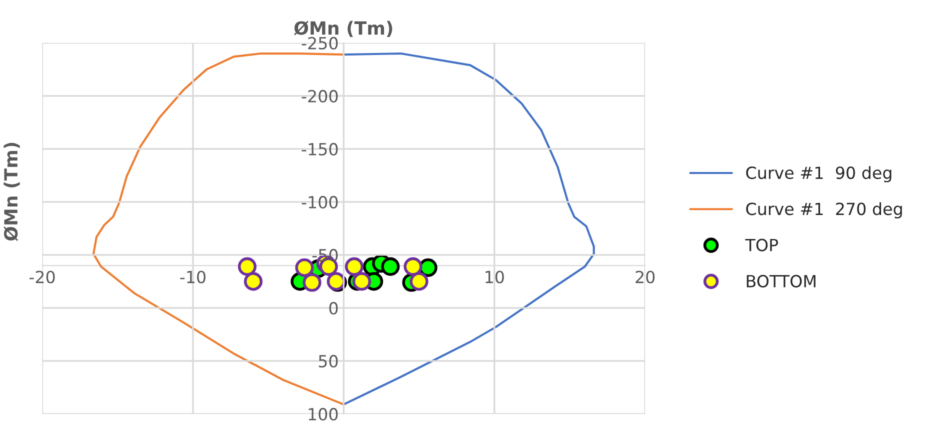  I want to click on y-tick-label: 50, so click(328, 361).